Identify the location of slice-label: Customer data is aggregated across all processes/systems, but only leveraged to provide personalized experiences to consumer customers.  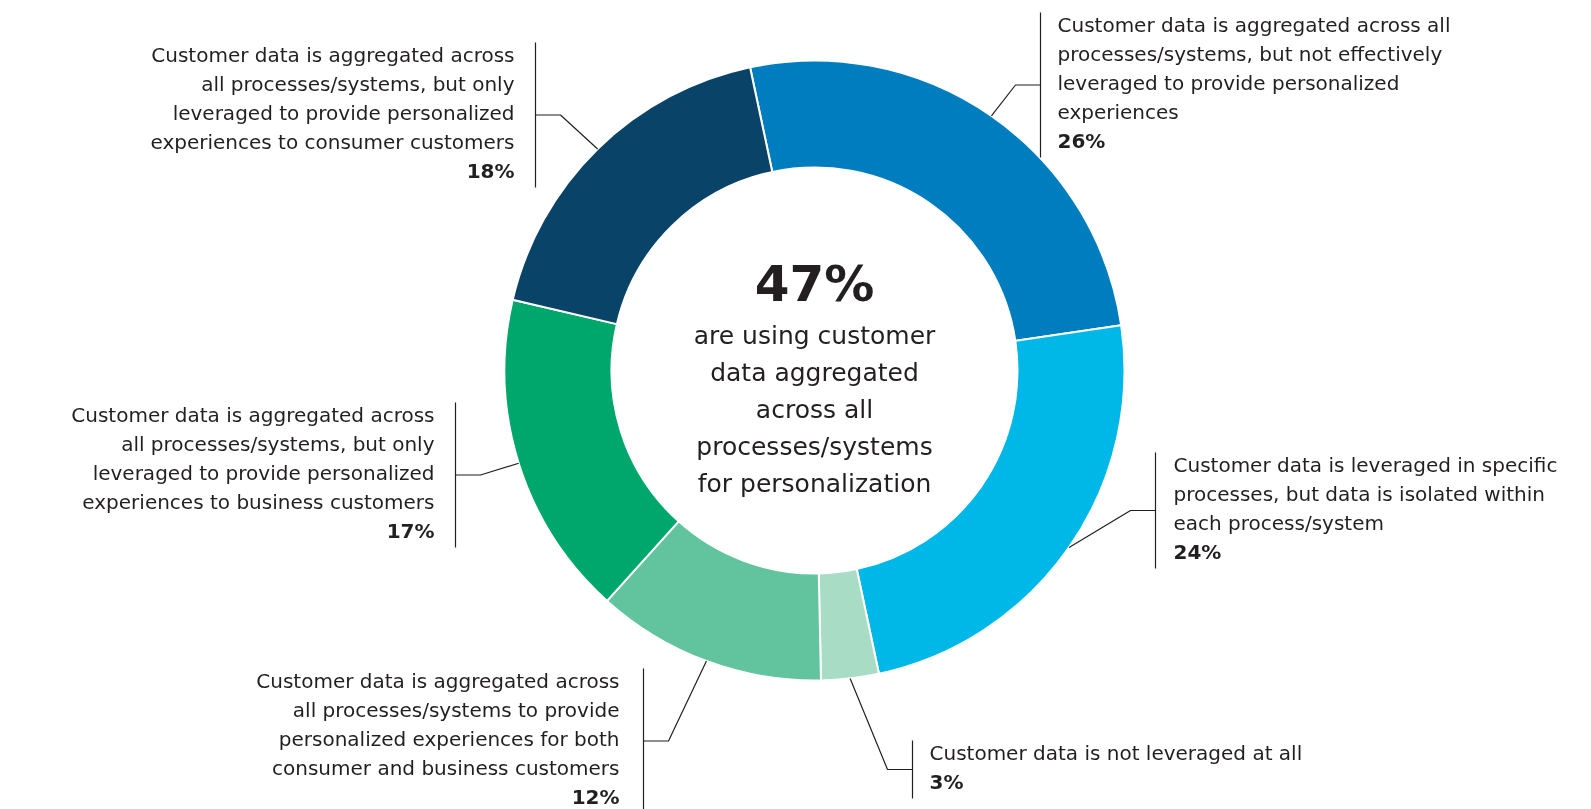
(332, 98).